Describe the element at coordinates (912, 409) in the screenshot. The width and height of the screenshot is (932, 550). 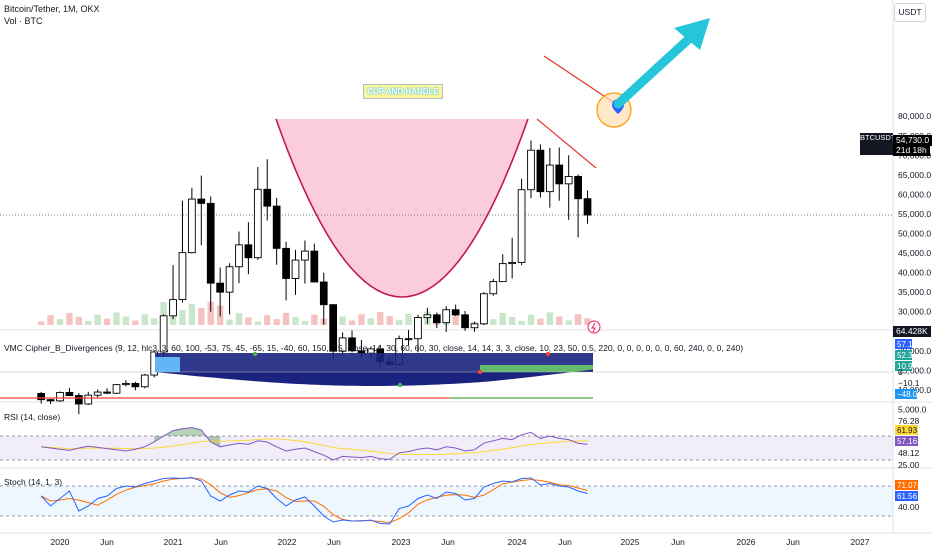
I see `price-tick-label: 5,000.0` at that location.